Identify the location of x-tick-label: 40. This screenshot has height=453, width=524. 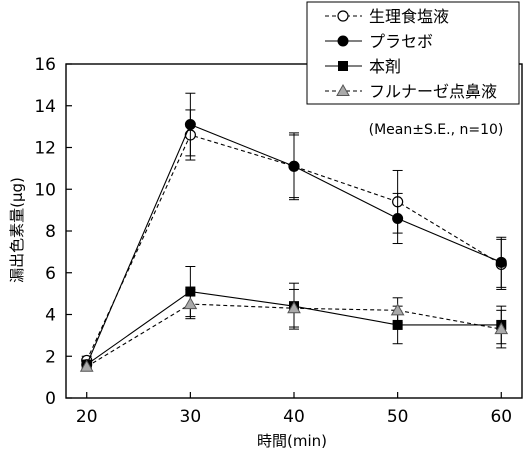
(294, 417).